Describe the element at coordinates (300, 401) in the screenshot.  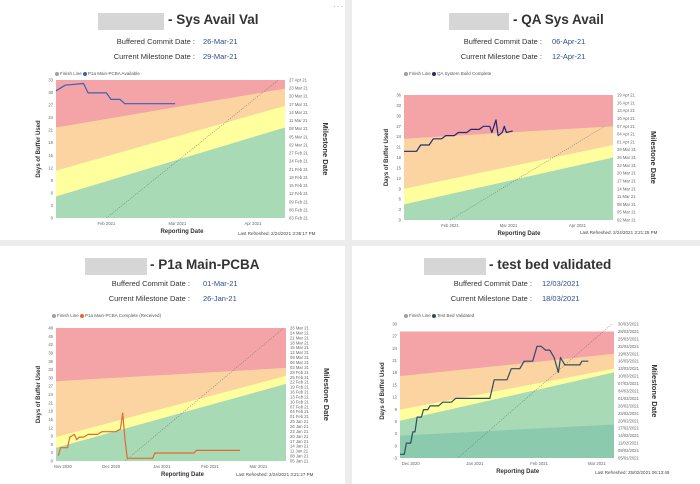
I see `milestone-tick-label: 10 Feb 21` at that location.